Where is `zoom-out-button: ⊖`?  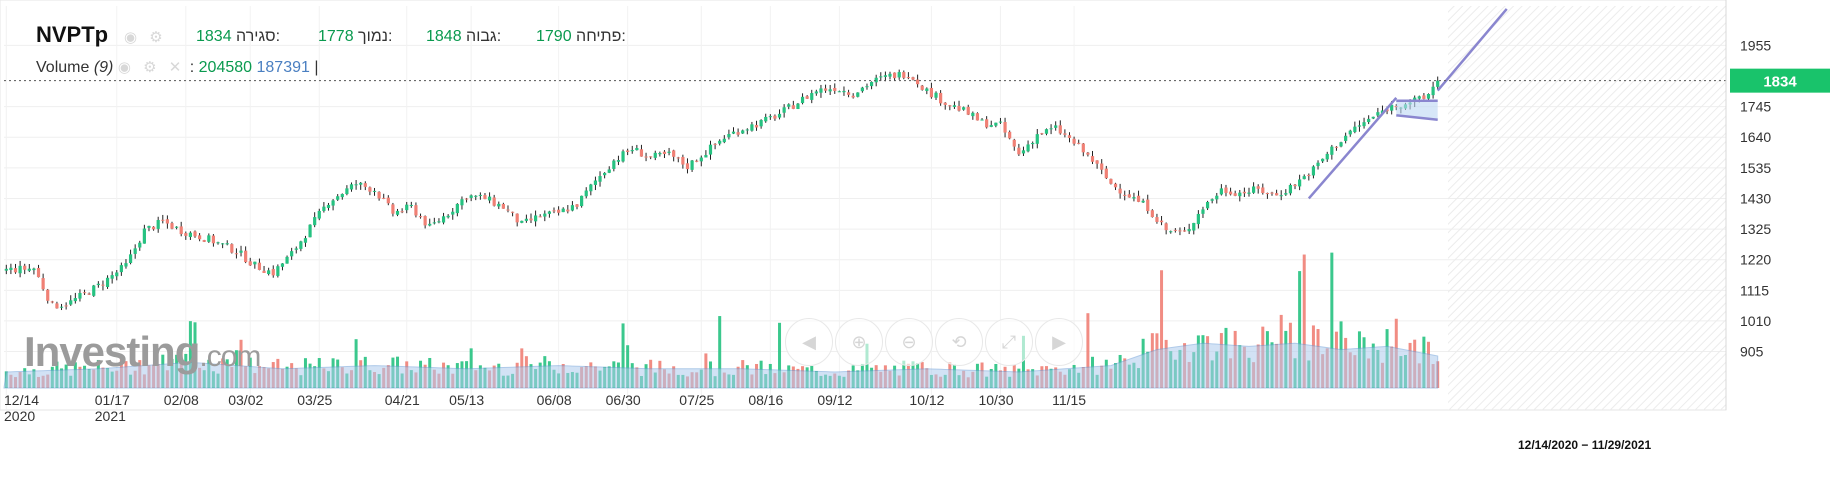 zoom-out-button: ⊖ is located at coordinates (909, 342).